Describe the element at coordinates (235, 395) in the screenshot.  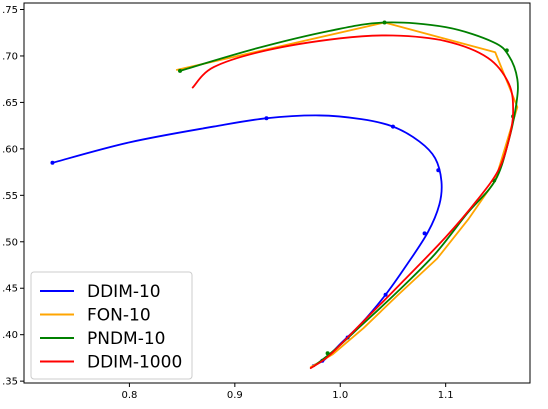
I see `x-tick-label: 0.9` at that location.